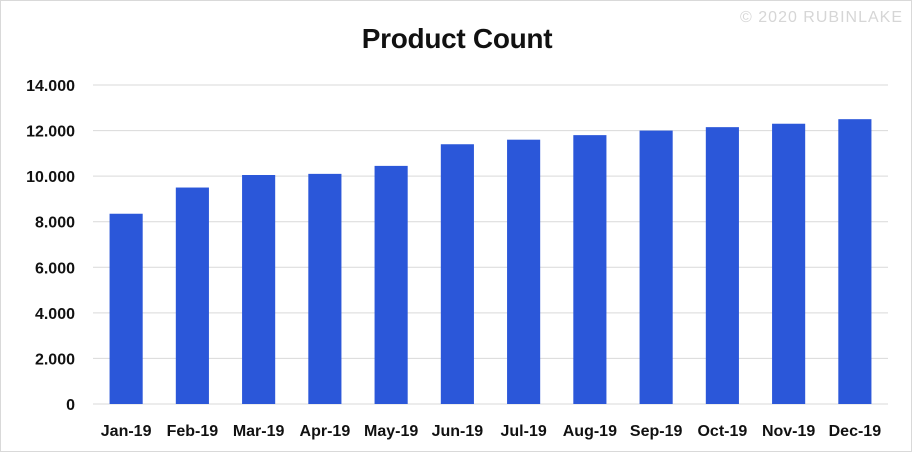 This screenshot has width=912, height=452. I want to click on x-tick-label: Jan-19, so click(126, 431).